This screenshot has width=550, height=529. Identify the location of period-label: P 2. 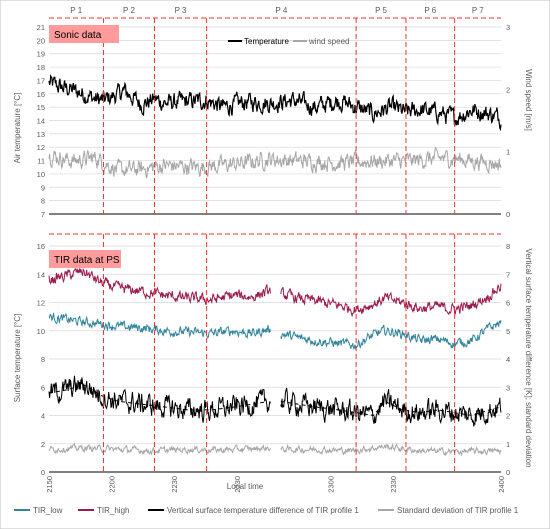
(129, 10).